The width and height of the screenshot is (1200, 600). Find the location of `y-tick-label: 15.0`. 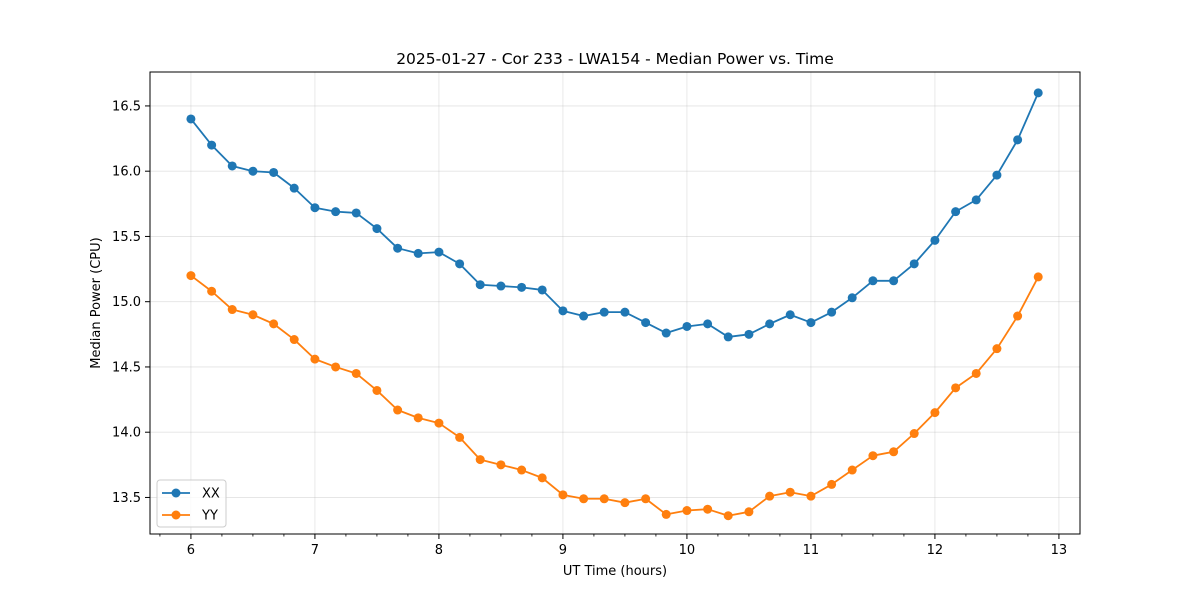

y-tick-label: 15.0 is located at coordinates (126, 302).